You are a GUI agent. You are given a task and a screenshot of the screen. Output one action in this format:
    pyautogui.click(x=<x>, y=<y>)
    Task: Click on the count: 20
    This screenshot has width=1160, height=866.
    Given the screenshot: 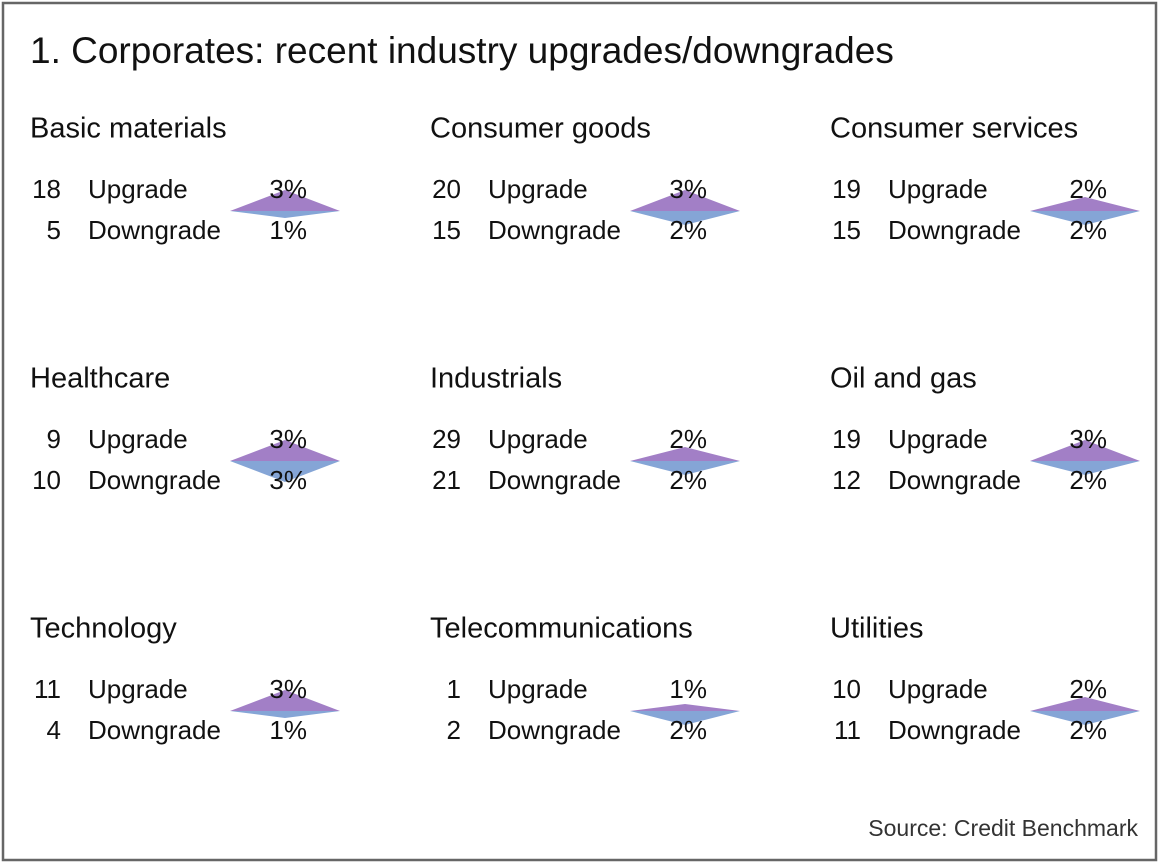 What is the action you would take?
    pyautogui.click(x=446, y=189)
    